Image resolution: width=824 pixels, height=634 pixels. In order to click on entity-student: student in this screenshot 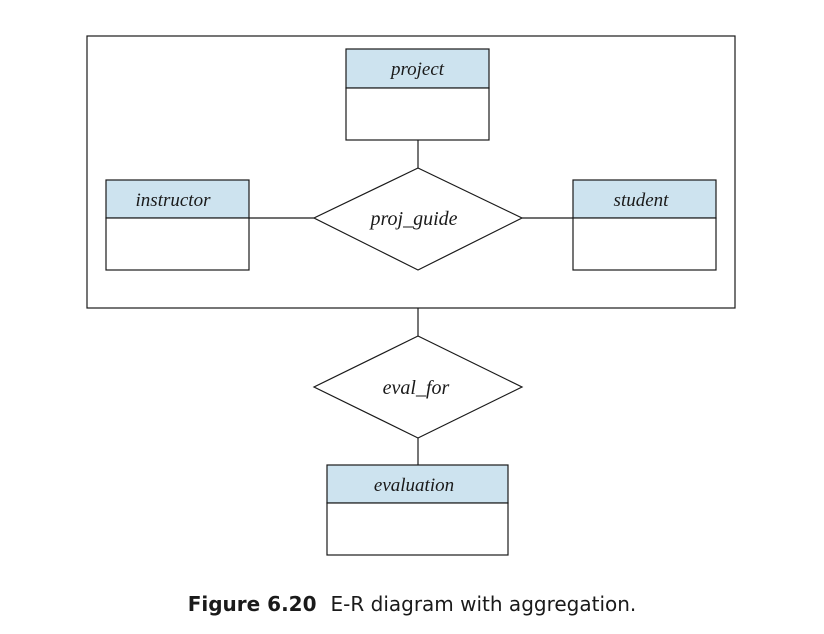, I will do `click(644, 225)`.